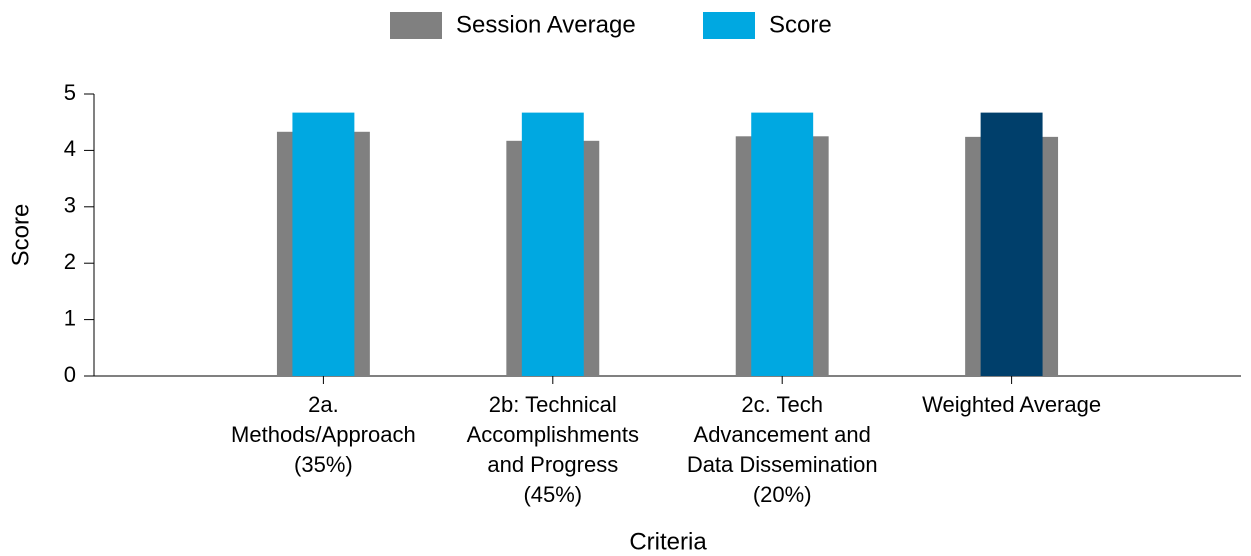 The image size is (1251, 556). I want to click on y-tick-label: 2, so click(70, 261).